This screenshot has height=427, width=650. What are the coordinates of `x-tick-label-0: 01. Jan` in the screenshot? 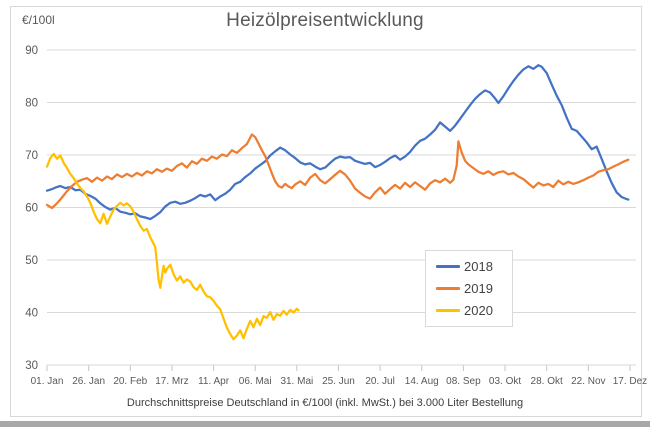 It's located at (47, 381).